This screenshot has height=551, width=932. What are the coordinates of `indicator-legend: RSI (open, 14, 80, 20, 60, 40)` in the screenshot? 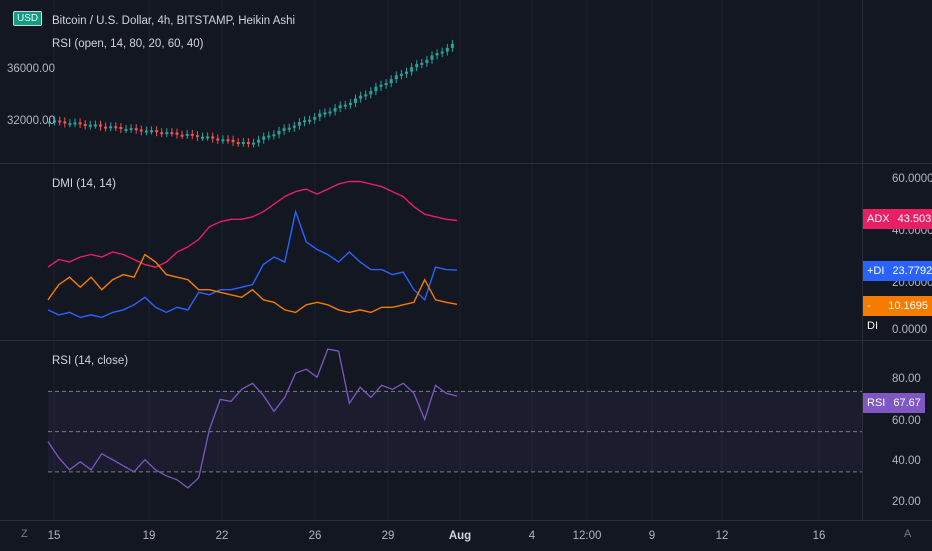 It's located at (128, 44).